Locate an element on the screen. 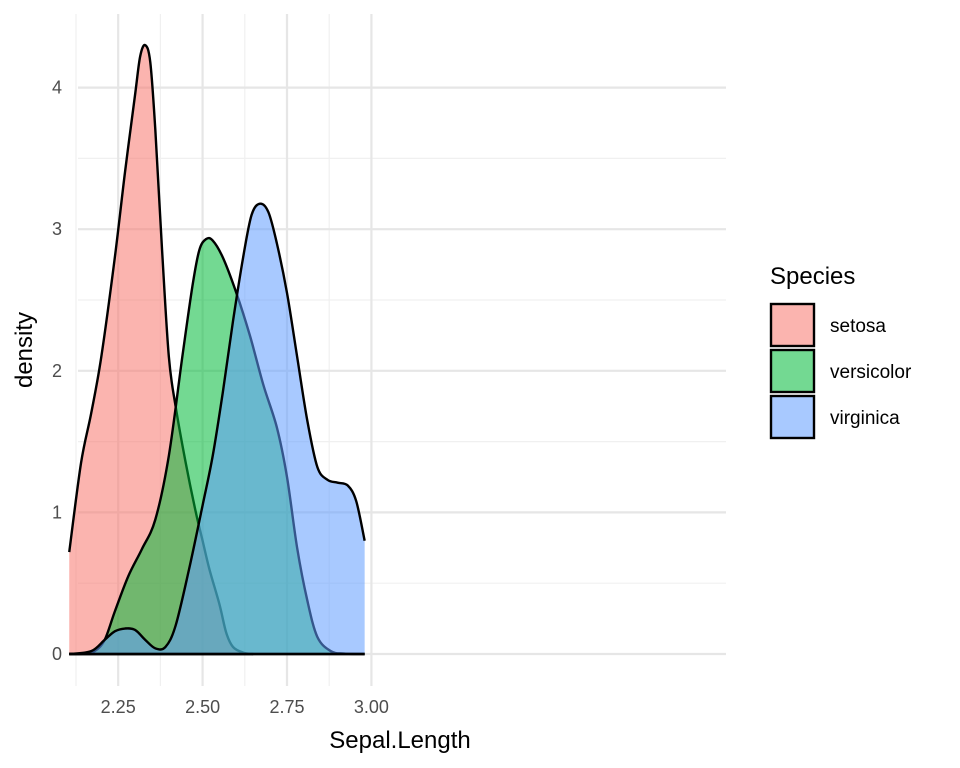  x-tick-label: 2.75 is located at coordinates (286, 707).